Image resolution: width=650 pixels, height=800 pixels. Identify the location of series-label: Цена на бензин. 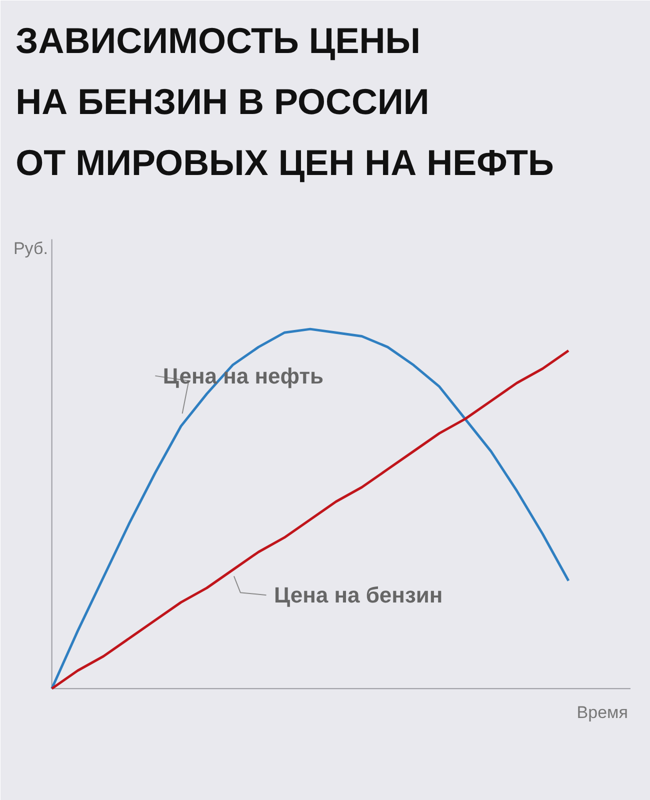
(358, 595).